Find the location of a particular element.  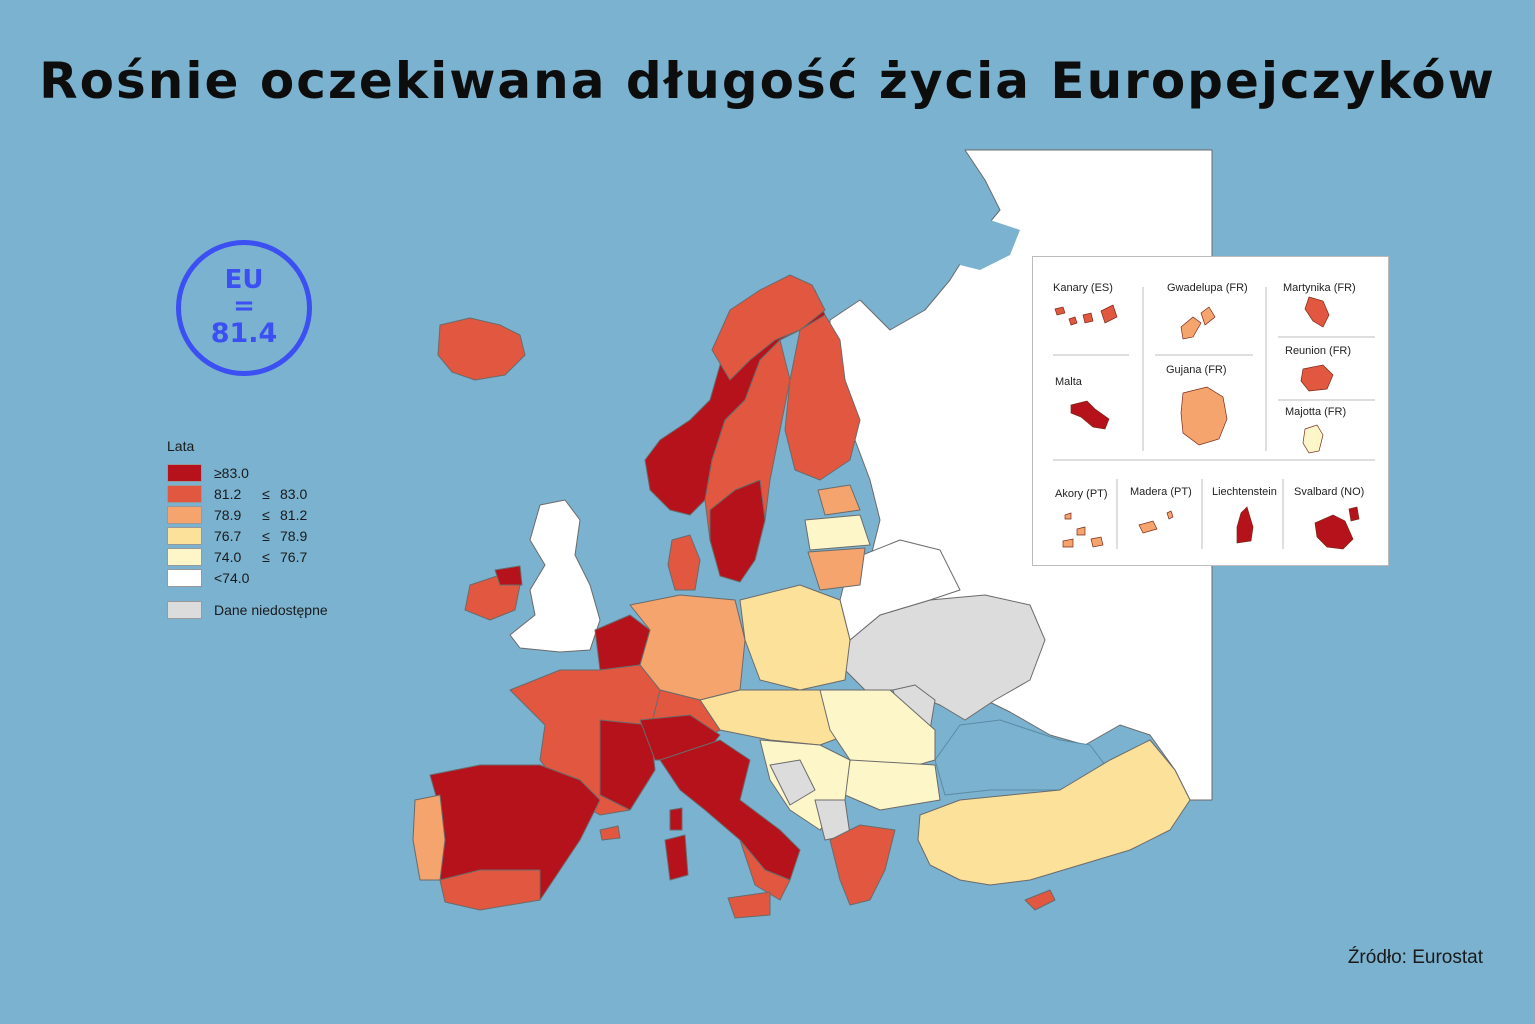

inset-shape-madera is located at coordinates (1156, 522).